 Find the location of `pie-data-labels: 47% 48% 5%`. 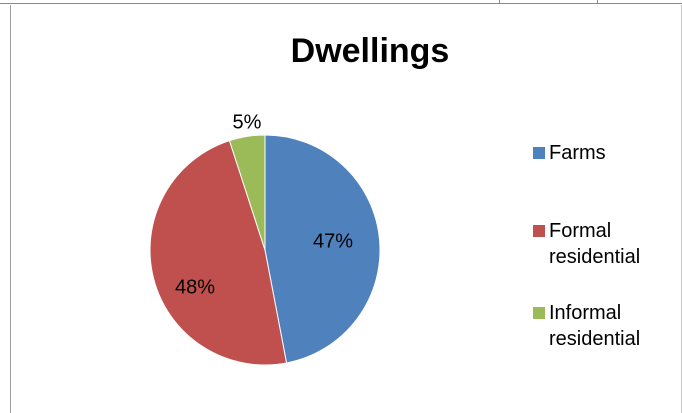

pie-data-labels: 47% 48% 5% is located at coordinates (264, 204).